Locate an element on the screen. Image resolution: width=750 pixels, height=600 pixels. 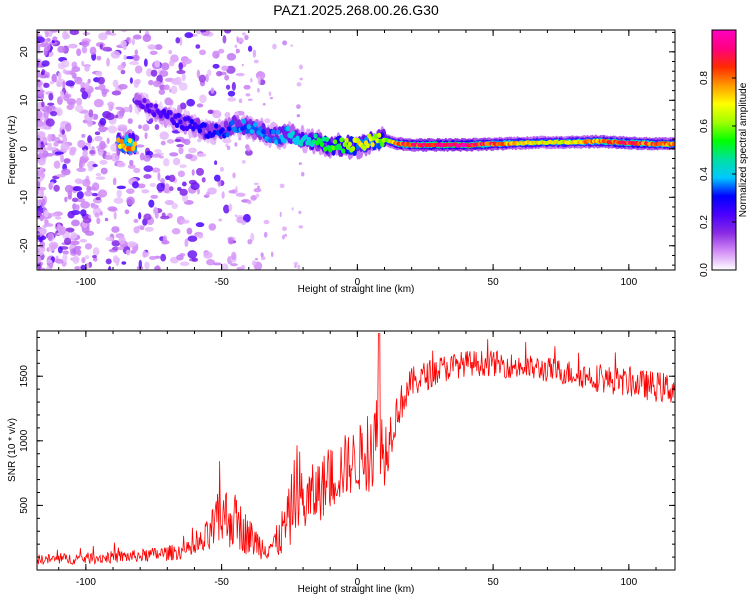
x-tick-label: 100 is located at coordinates (629, 282).